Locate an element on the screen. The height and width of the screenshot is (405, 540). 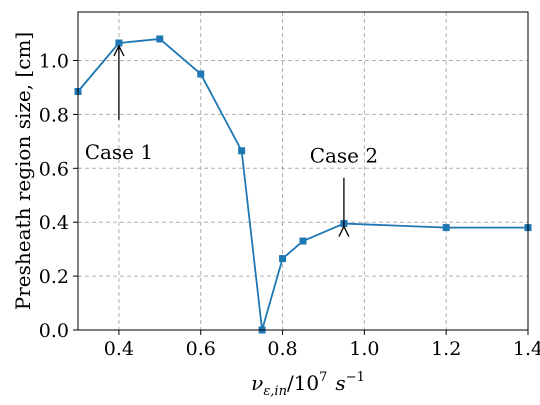
x-tick-label: 0.4 is located at coordinates (119, 349).